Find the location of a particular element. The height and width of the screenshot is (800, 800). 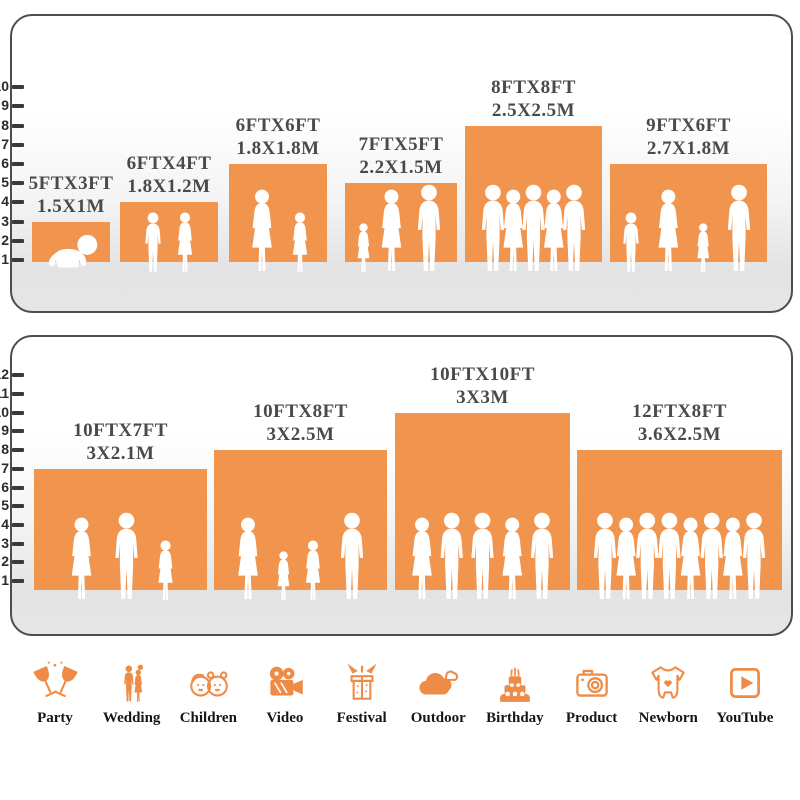

category-item-festival: Festival is located at coordinates (362, 693).